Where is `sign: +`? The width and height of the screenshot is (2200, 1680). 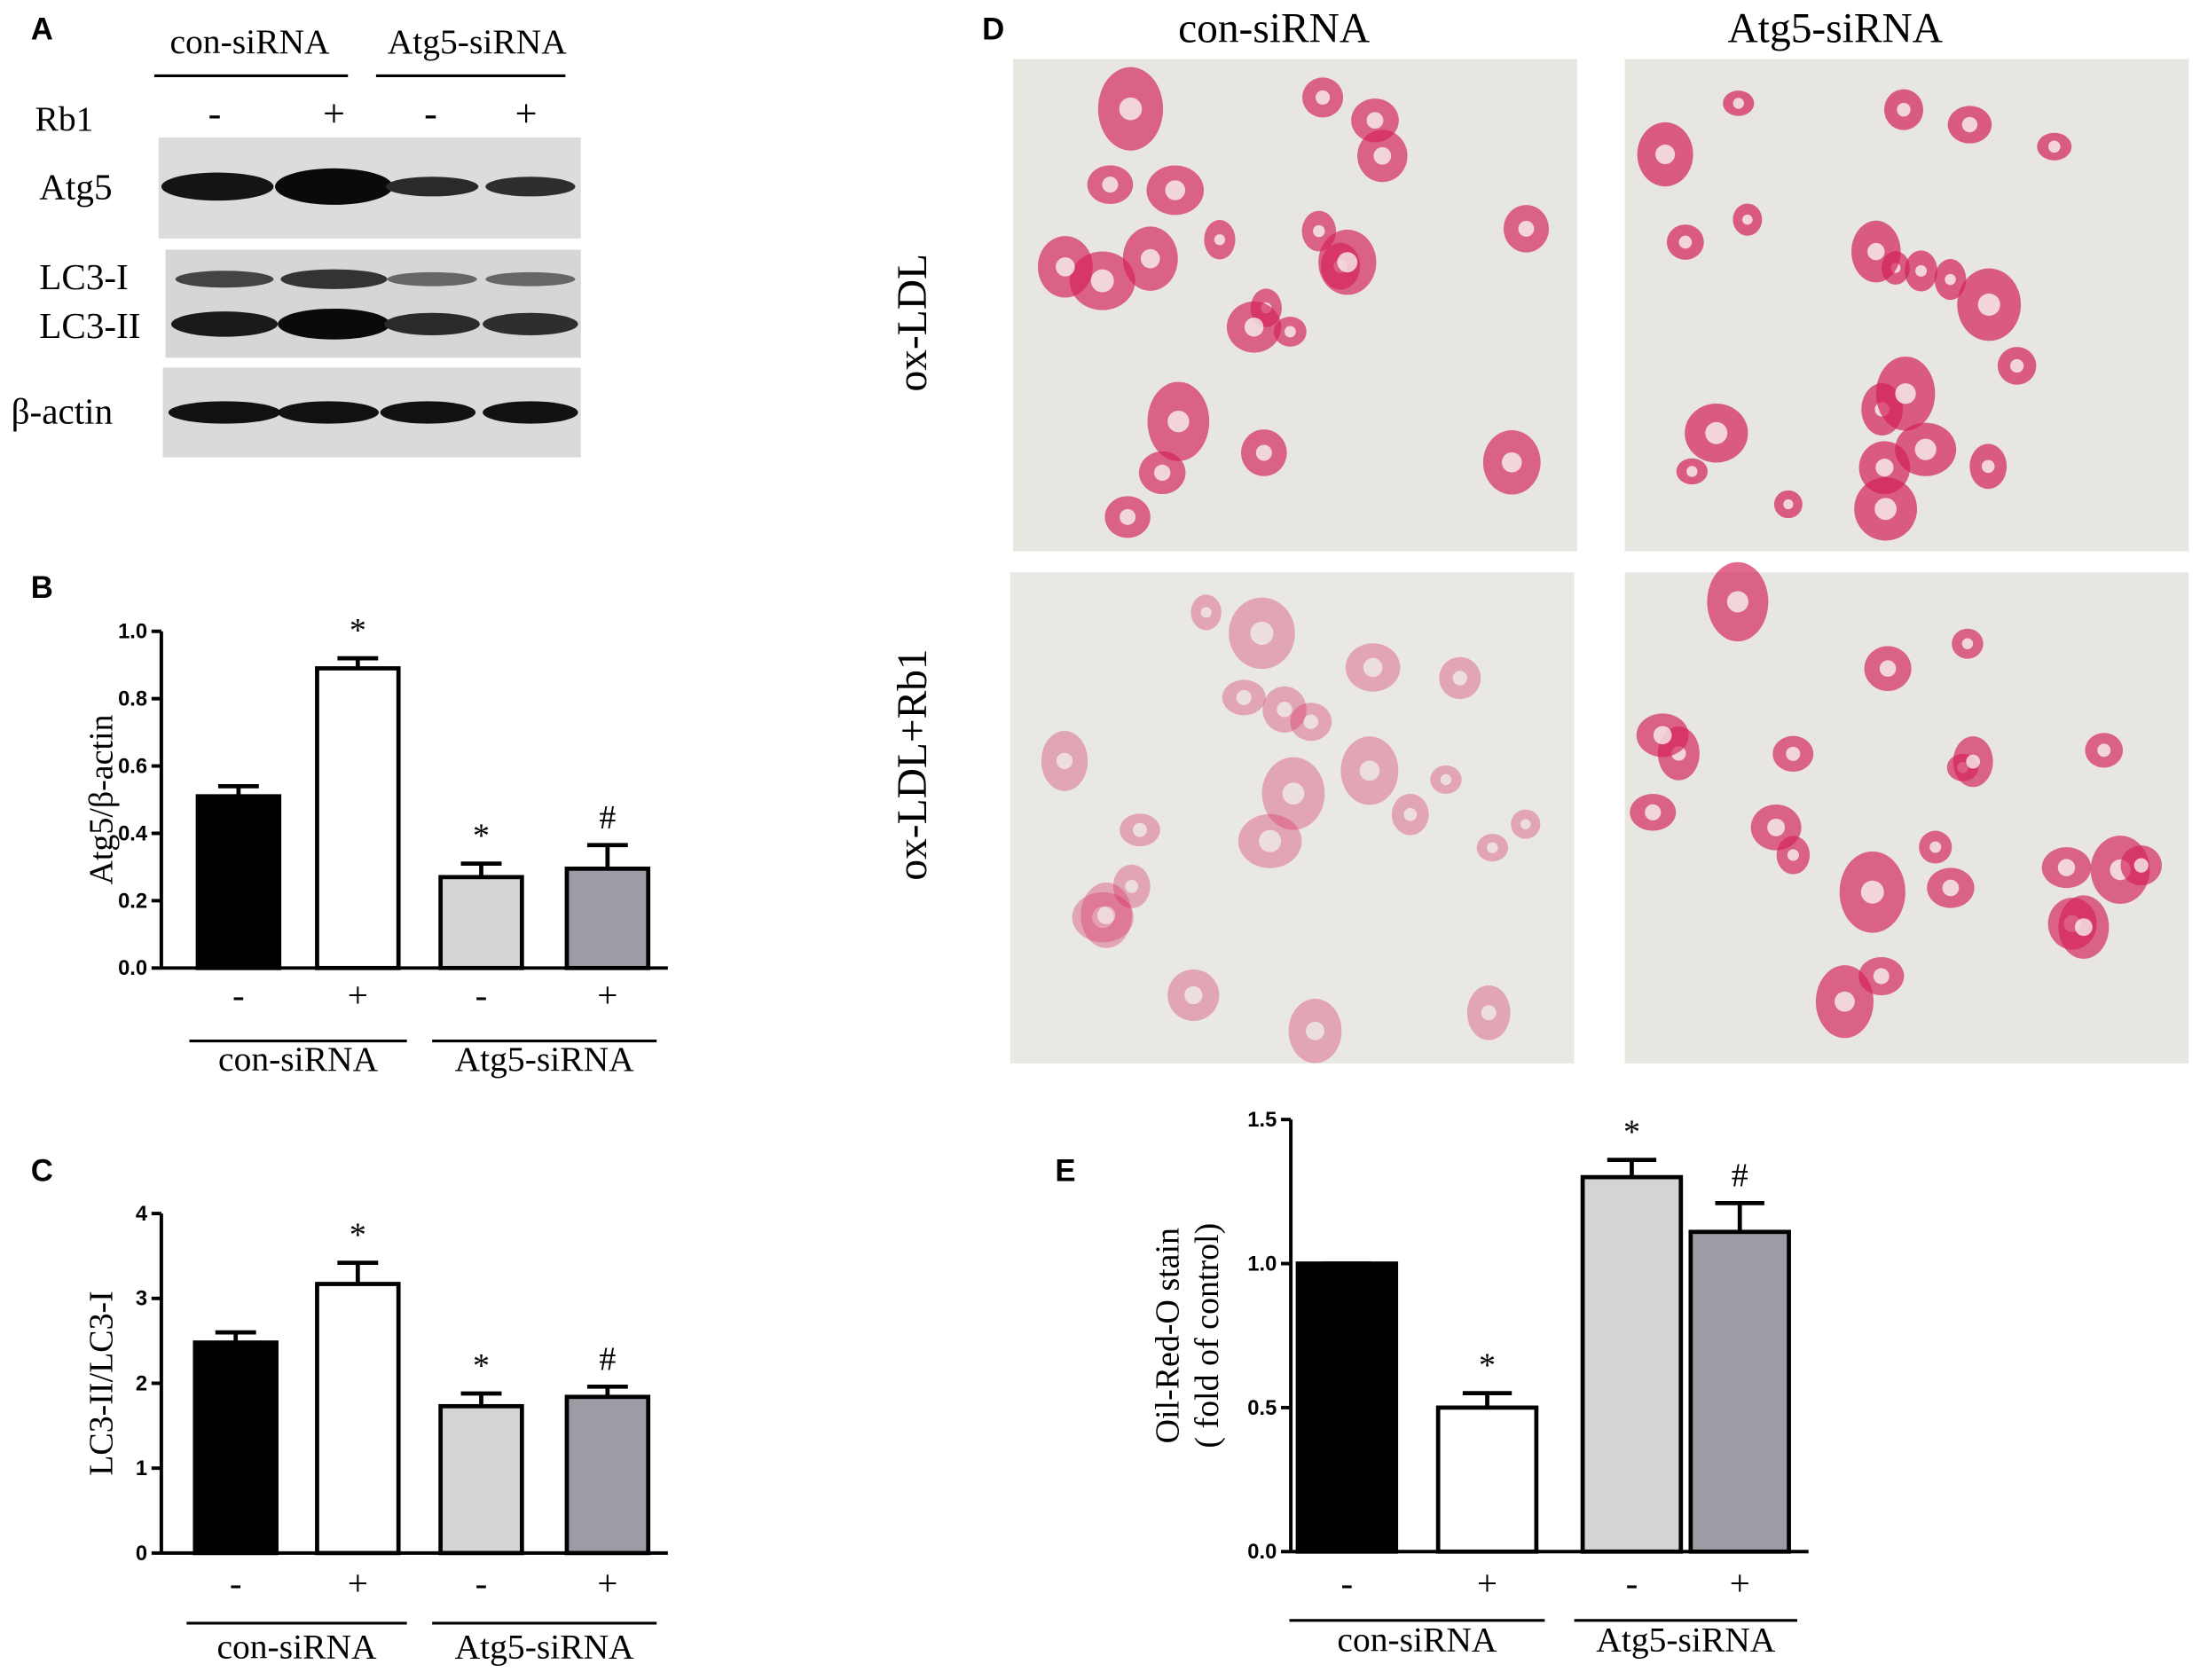
sign: + is located at coordinates (526, 113).